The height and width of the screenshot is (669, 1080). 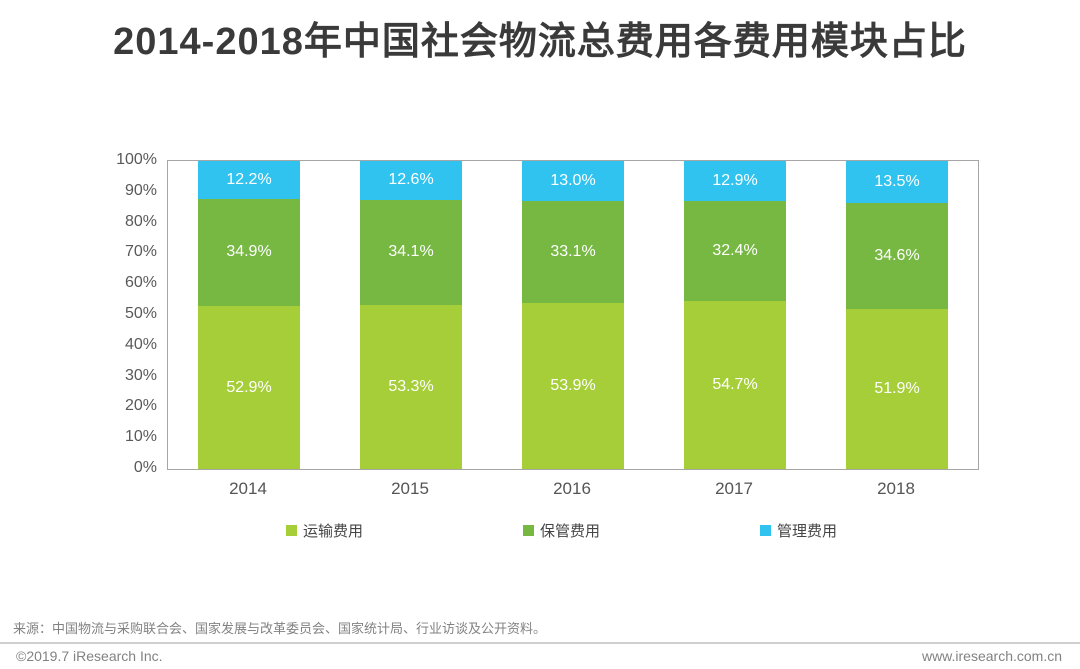 I want to click on y-axis-tick-label: 90%, so click(x=140, y=190).